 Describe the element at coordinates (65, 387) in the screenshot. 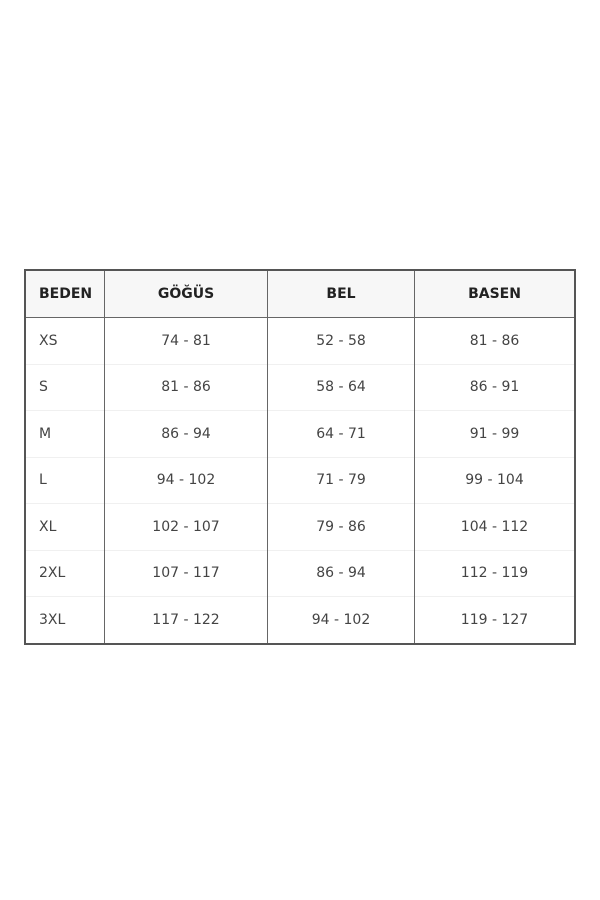

I see `cell-size: S` at that location.